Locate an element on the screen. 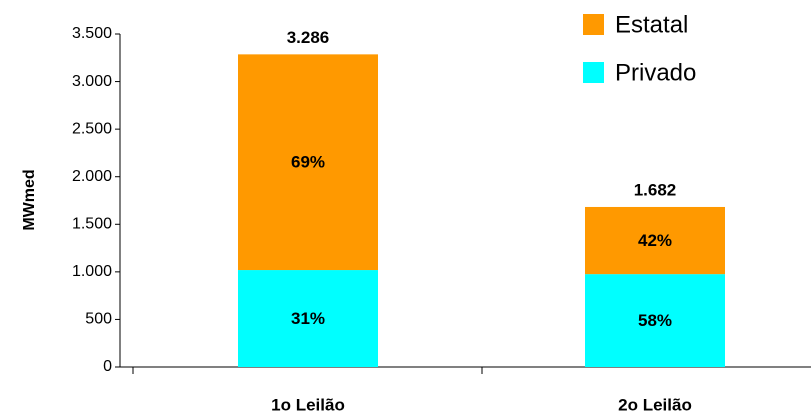 The height and width of the screenshot is (413, 811). share-label: 69% is located at coordinates (308, 162).